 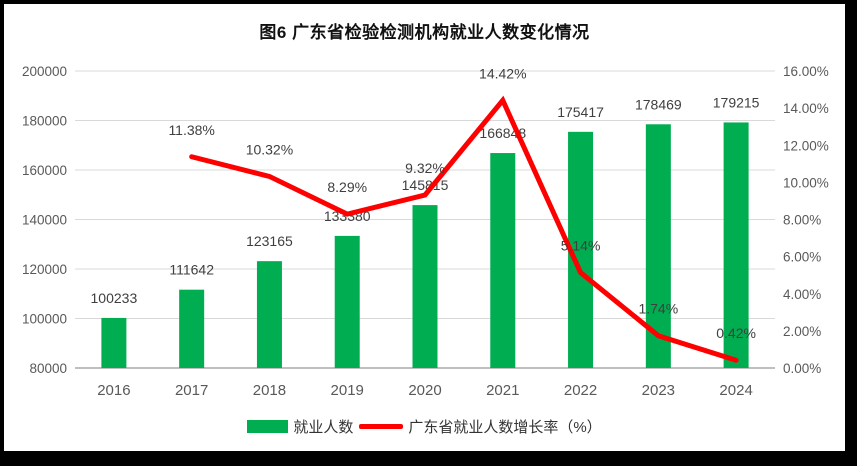 What do you see at coordinates (44, 319) in the screenshot?
I see `left-axis-tick-label: 100000` at bounding box center [44, 319].